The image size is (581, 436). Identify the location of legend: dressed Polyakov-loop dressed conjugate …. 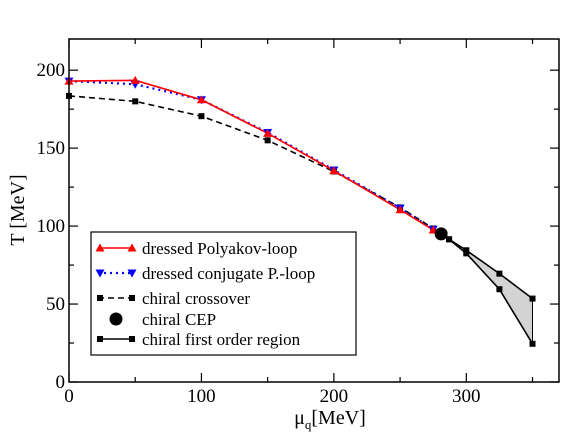
(223, 293).